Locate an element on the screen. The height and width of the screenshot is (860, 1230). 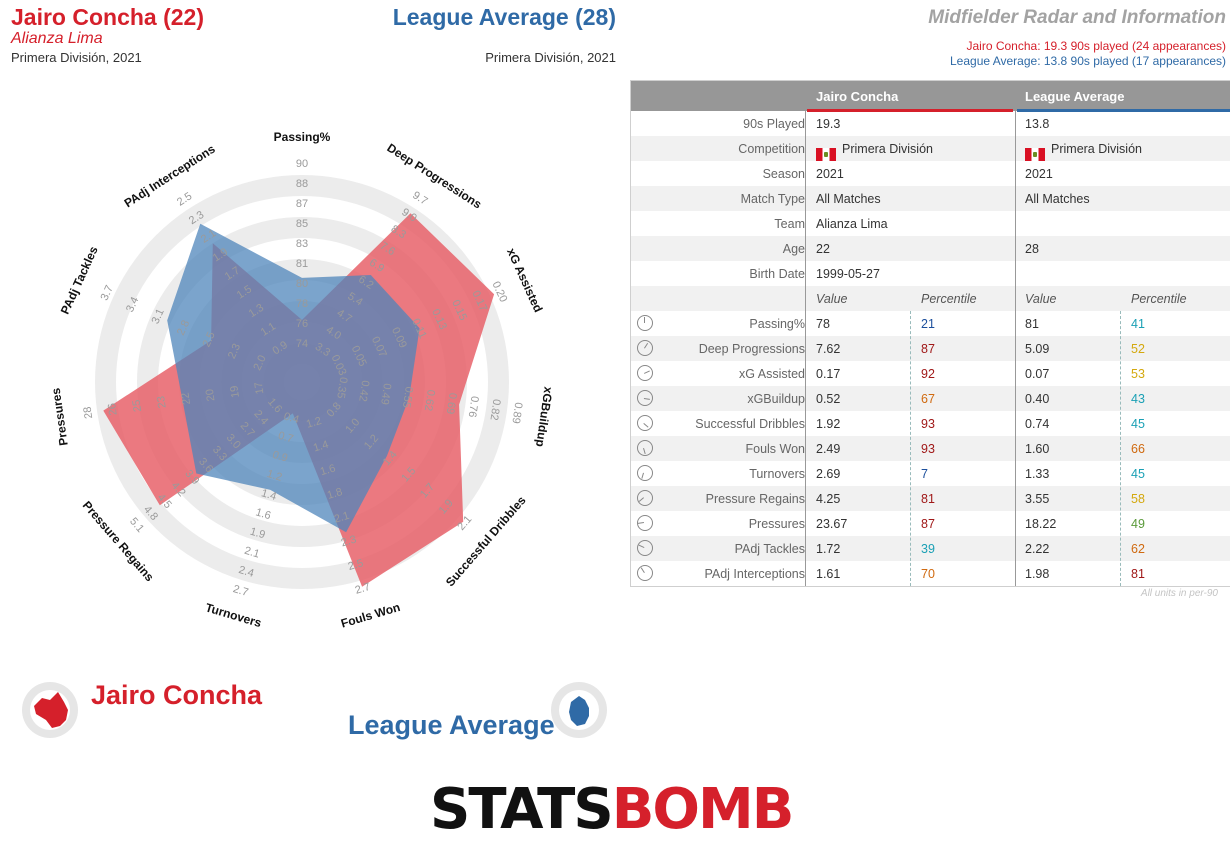
player-percentile: 70 is located at coordinates (928, 574).